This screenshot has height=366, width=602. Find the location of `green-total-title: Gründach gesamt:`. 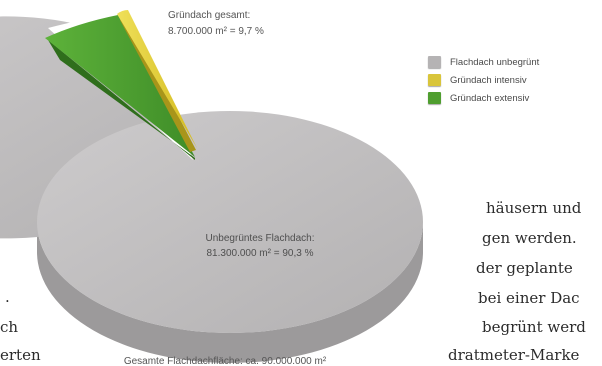

green-total-title: Gründach gesamt: is located at coordinates (209, 15).